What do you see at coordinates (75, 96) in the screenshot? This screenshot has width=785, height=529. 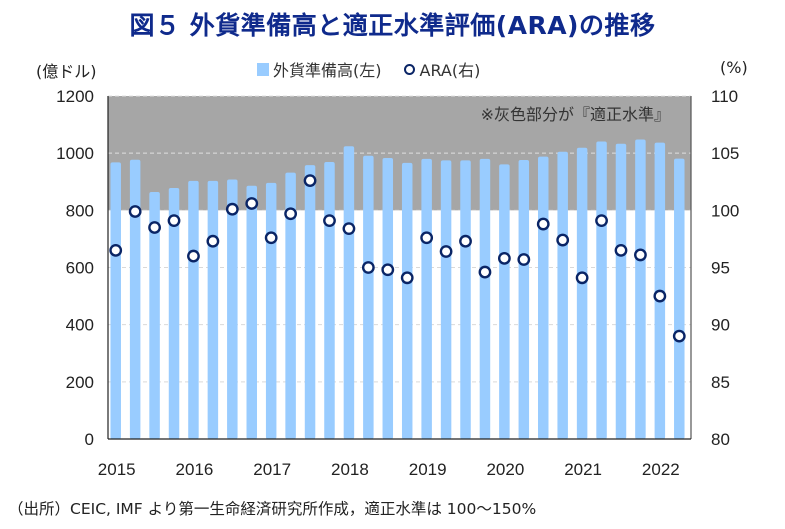 I see `left-axis-tick-label: 1200` at bounding box center [75, 96].